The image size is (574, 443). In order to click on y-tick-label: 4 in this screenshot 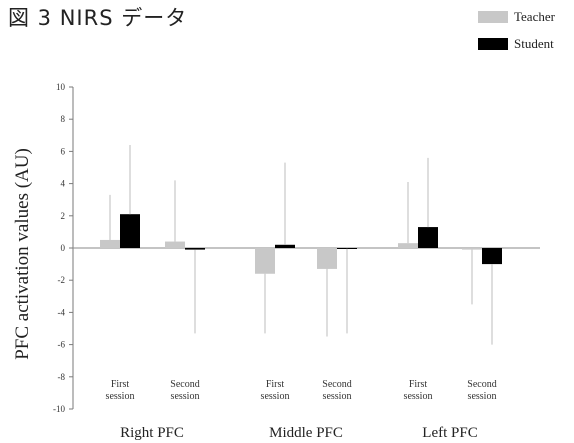, I will do `click(63, 184)`.